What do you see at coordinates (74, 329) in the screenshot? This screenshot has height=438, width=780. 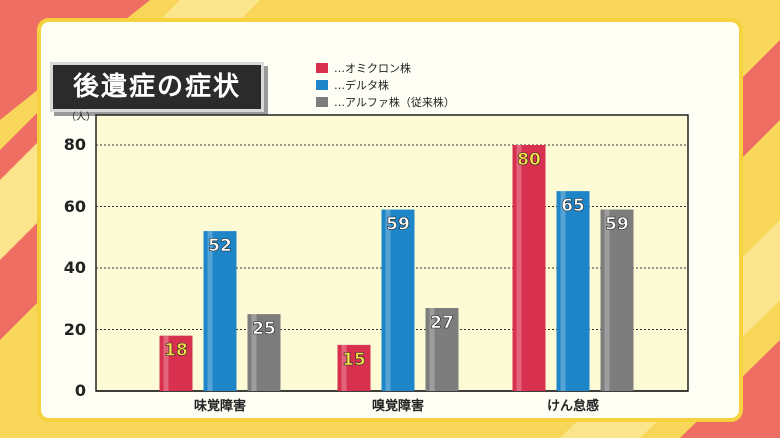 I see `y-tick-label: 20` at bounding box center [74, 329].